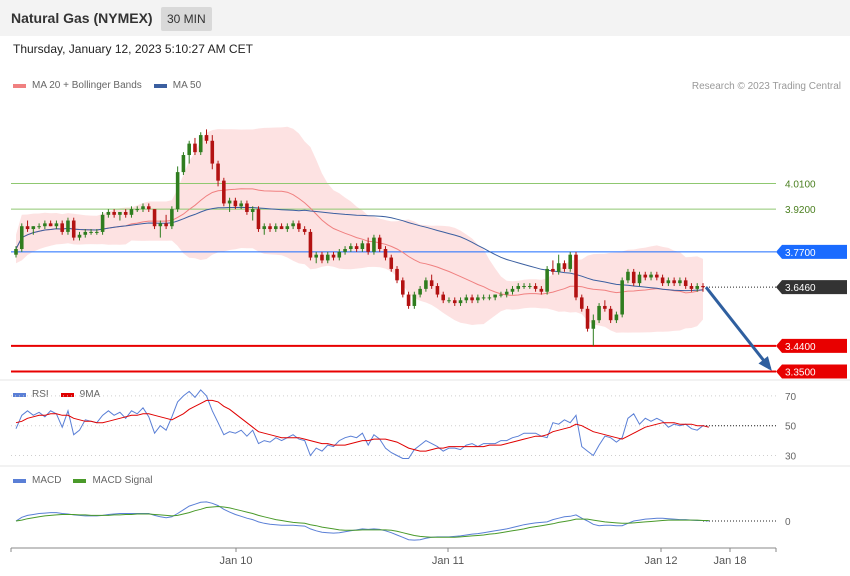  What do you see at coordinates (791, 457) in the screenshot?
I see `rsi-tick-label: 30` at bounding box center [791, 457].